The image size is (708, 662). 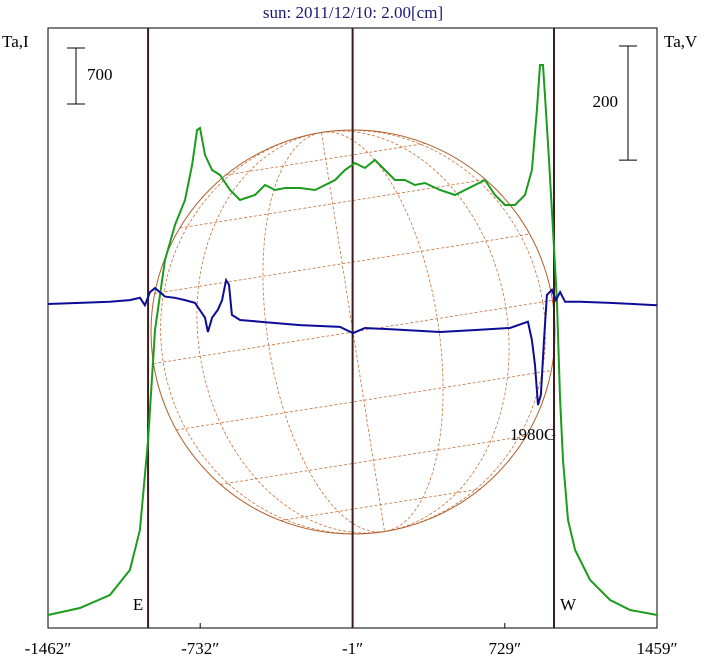 What do you see at coordinates (505, 648) in the screenshot?
I see `x-tick-label: 729″` at bounding box center [505, 648].